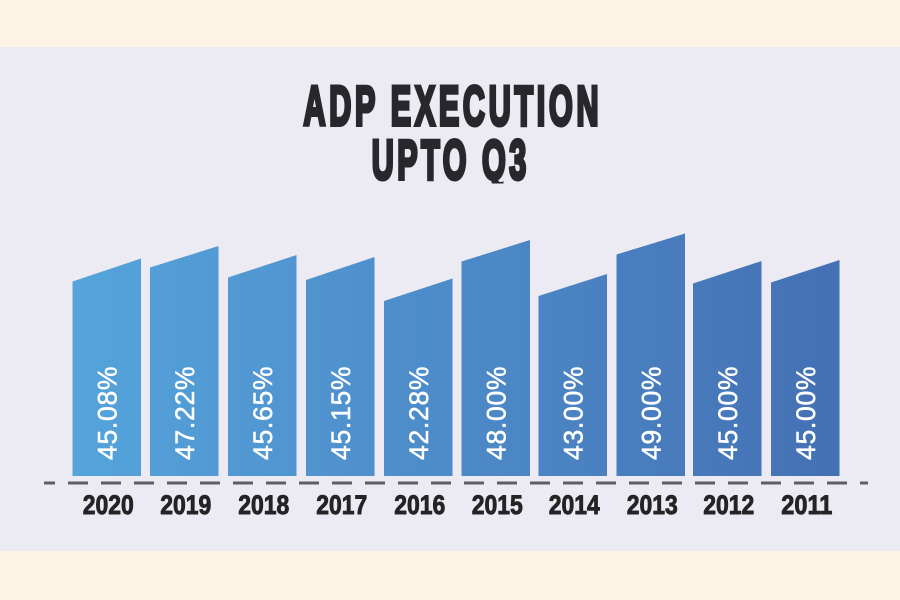 The width and height of the screenshot is (900, 600). I want to click on svg-text: 2015, so click(497, 505).